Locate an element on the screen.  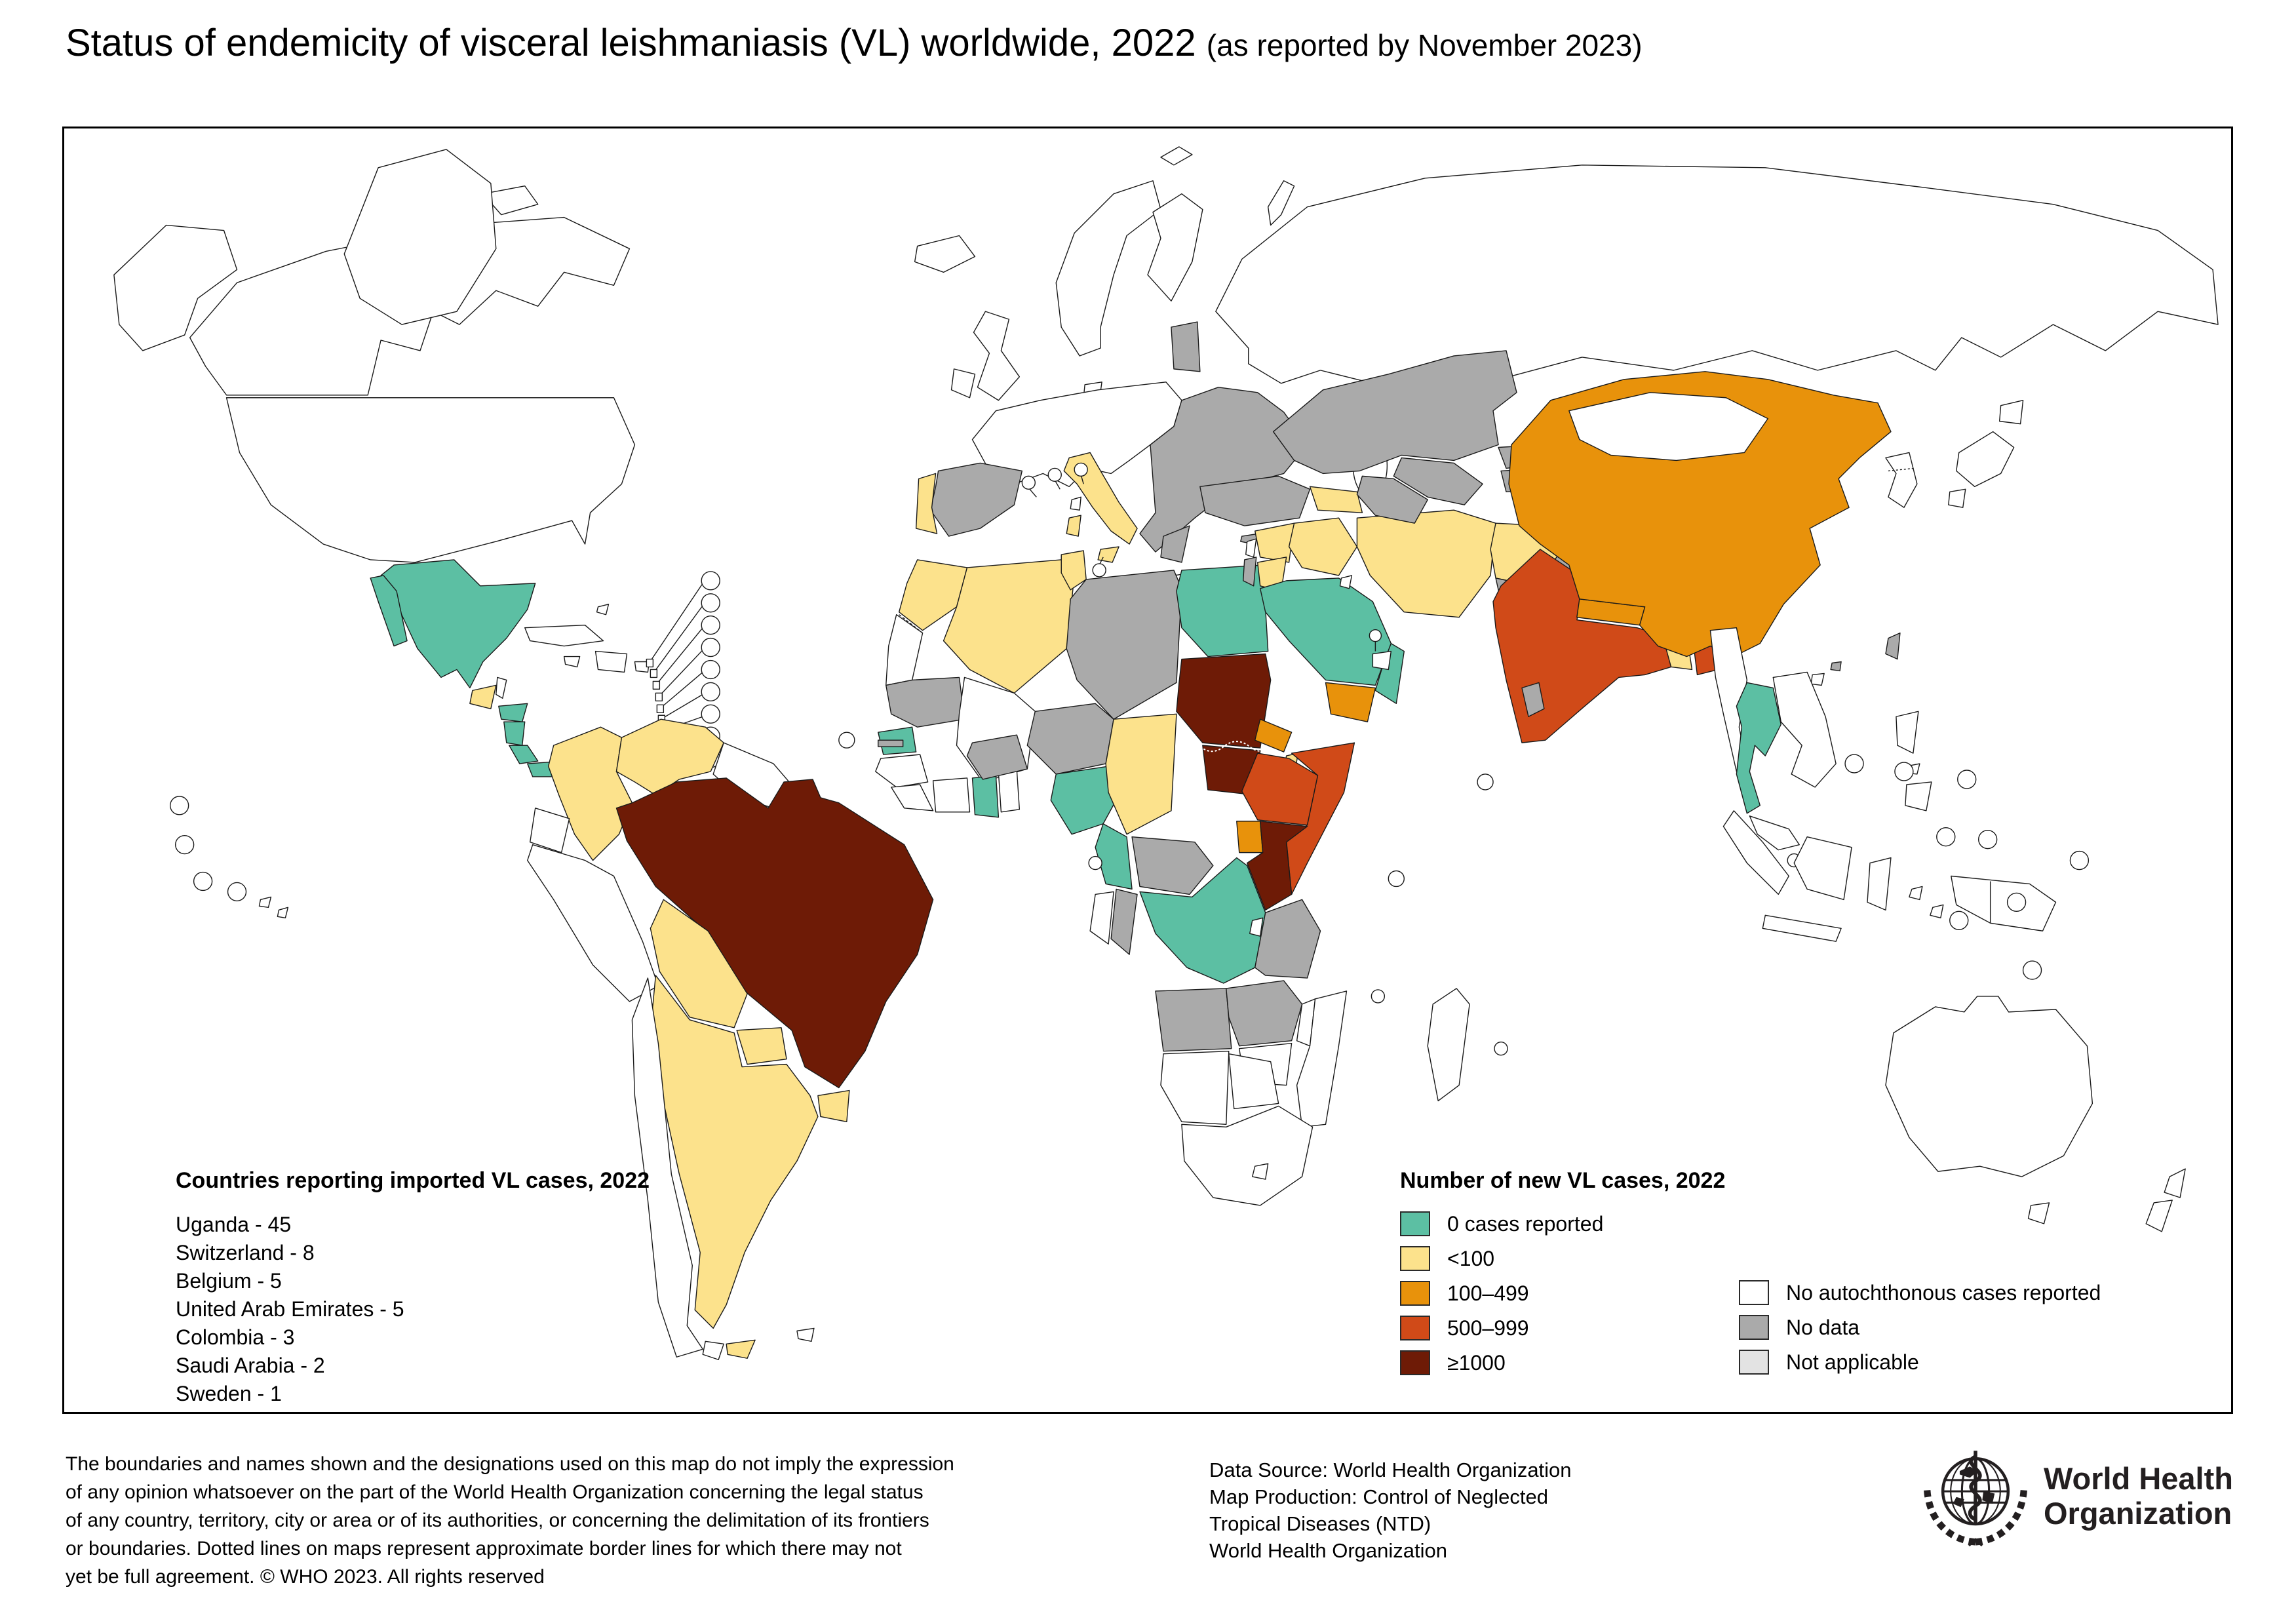
country-mozambique is located at coordinates (1322, 1059).